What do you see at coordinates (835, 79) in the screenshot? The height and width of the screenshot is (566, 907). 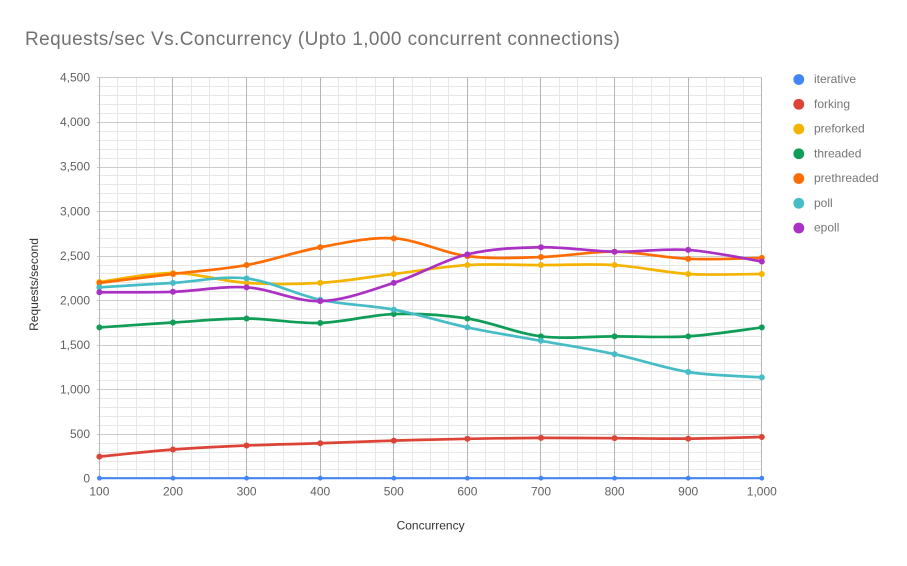 I see `svg-text: iterative` at bounding box center [835, 79].